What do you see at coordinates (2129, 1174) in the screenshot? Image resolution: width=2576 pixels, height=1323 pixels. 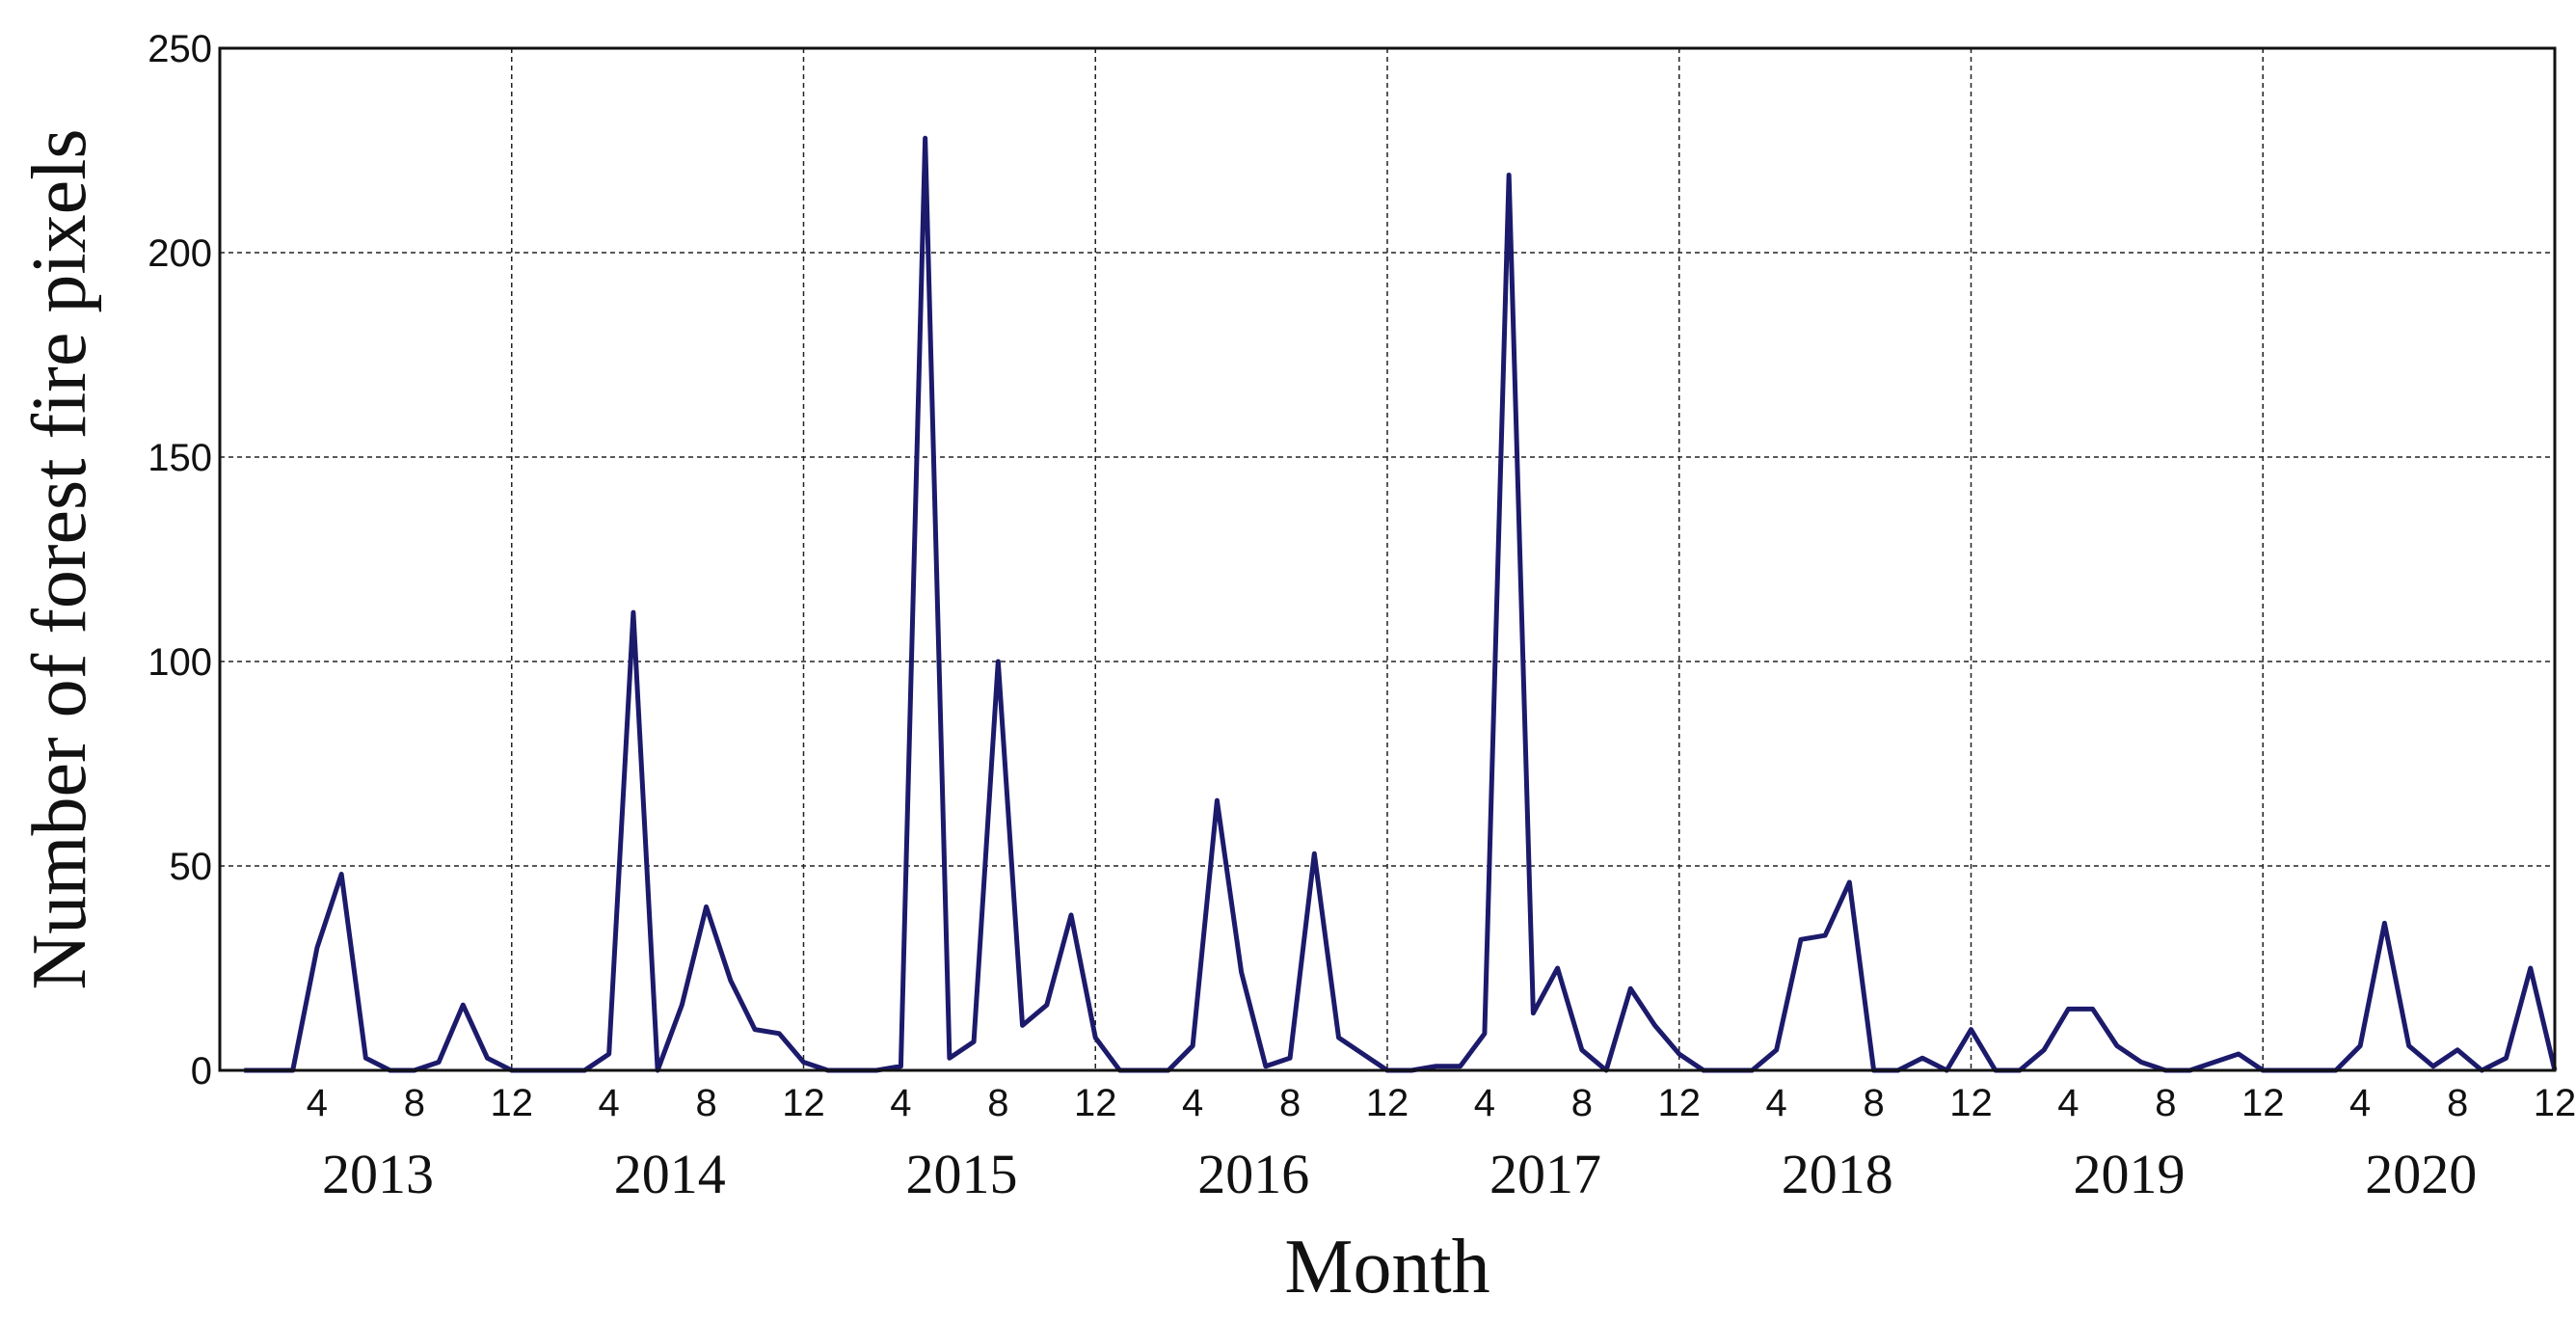 I see `year-label: 2019` at bounding box center [2129, 1174].